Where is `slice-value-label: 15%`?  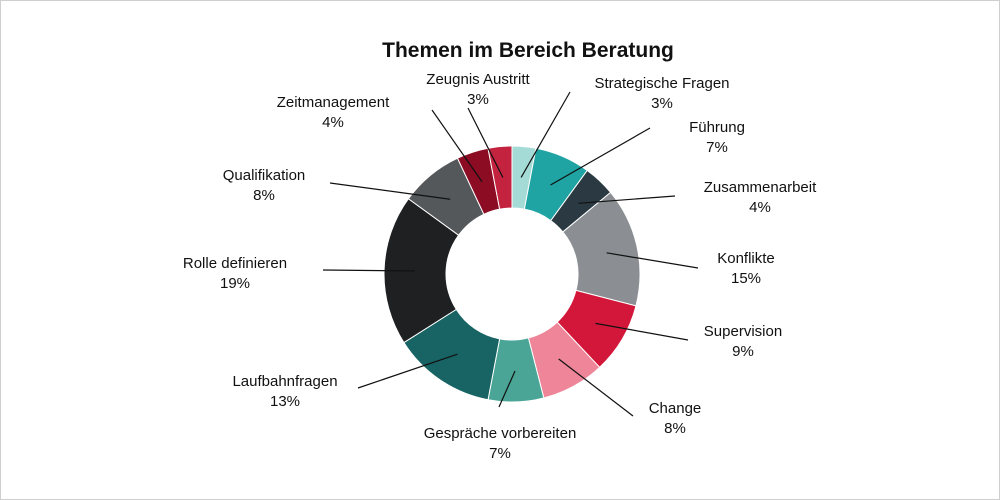 slice-value-label: 15% is located at coordinates (746, 278).